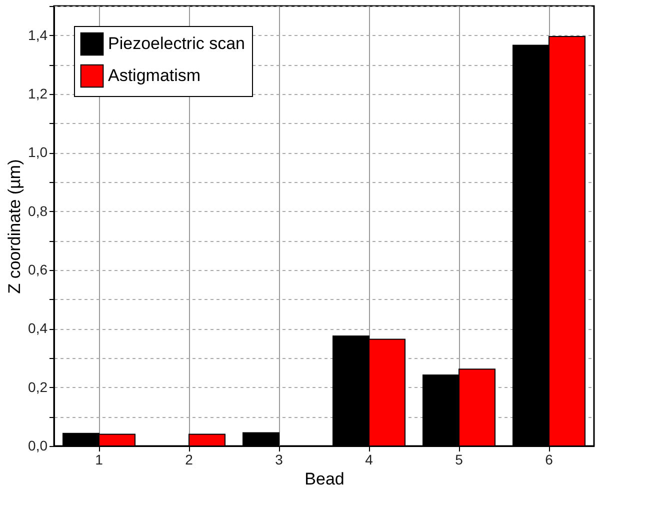 The width and height of the screenshot is (656, 522). I want to click on y-tick-label: 0,4, so click(38, 328).